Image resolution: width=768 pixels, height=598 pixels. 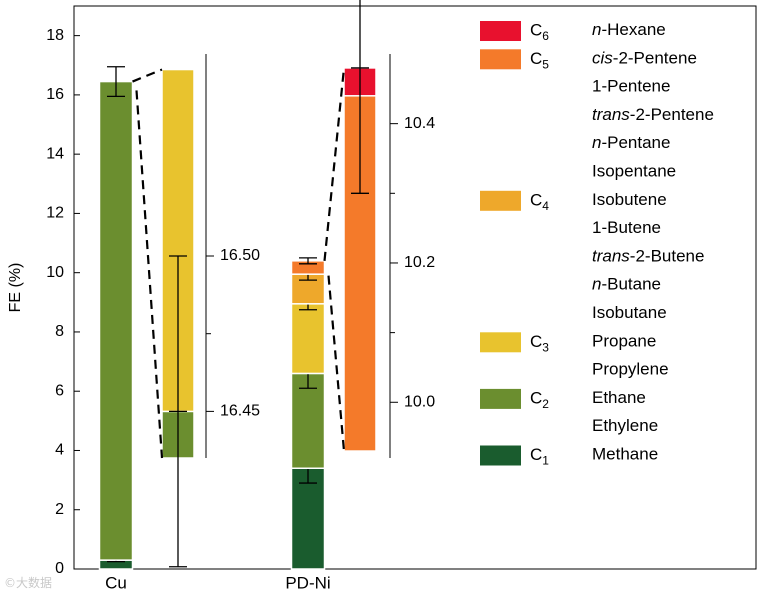 What do you see at coordinates (500, 200) in the screenshot?
I see `legend-swatch-c4` at bounding box center [500, 200].